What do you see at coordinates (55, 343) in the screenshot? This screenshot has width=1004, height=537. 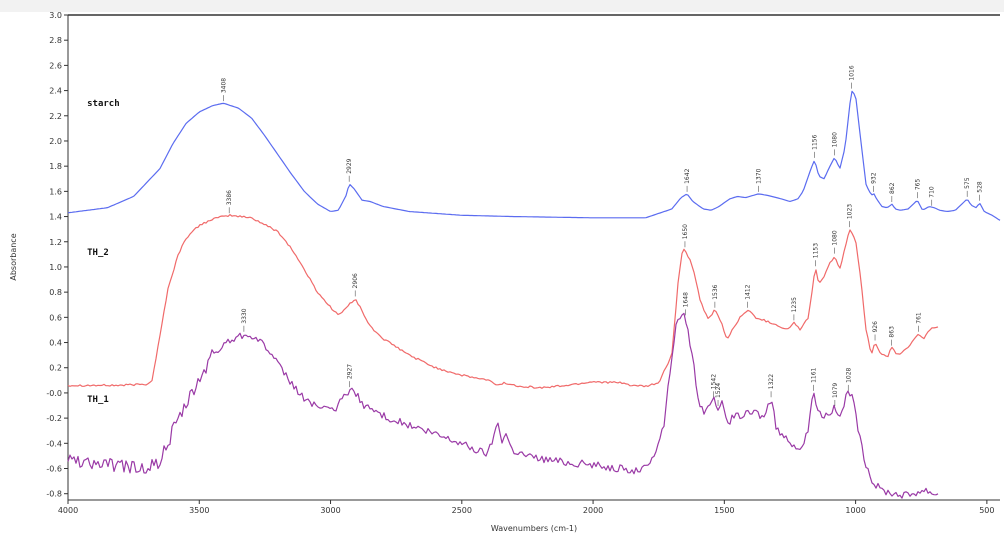 I see `y-tick-label: 0.4` at bounding box center [55, 343].